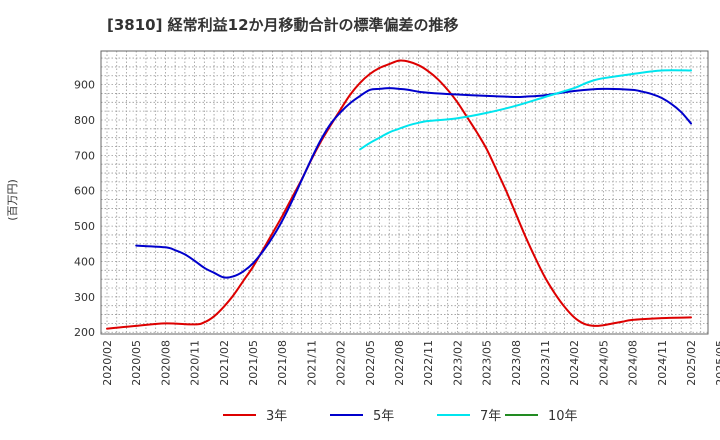 The width and height of the screenshot is (720, 440). What do you see at coordinates (84, 297) in the screenshot?
I see `y-tick-label: 300` at bounding box center [84, 297].